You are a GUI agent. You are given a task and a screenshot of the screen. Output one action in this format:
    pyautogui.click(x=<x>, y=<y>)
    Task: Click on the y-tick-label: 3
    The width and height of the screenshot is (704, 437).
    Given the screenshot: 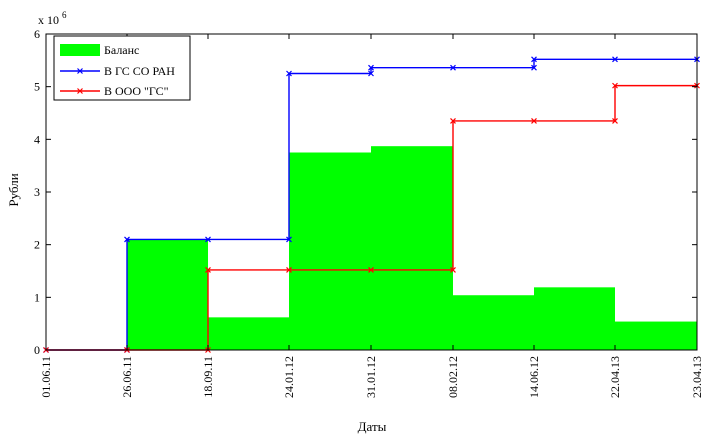 What is the action you would take?
    pyautogui.click(x=37, y=192)
    